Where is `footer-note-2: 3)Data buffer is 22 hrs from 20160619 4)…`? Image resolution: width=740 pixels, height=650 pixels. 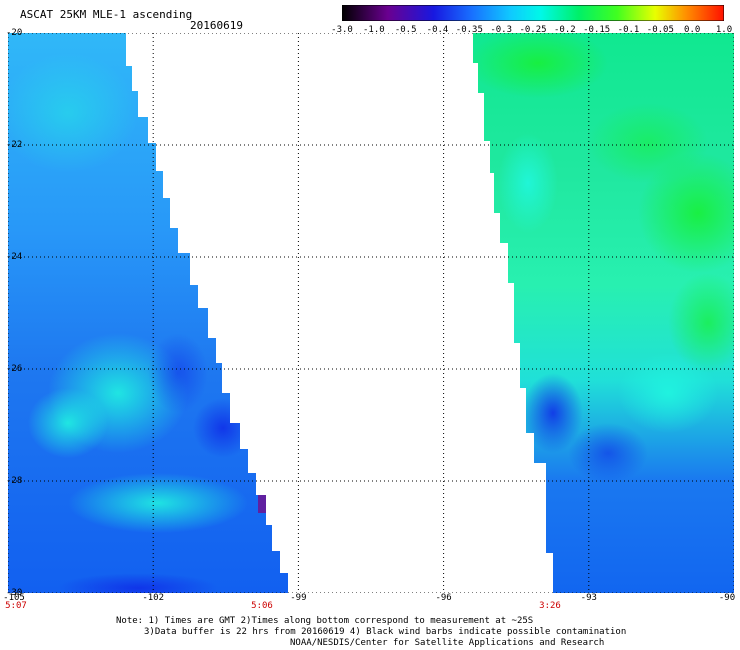
footer-note-2: 3)Data buffer is 22 hrs from 20160619 4)… is located at coordinates (385, 632).